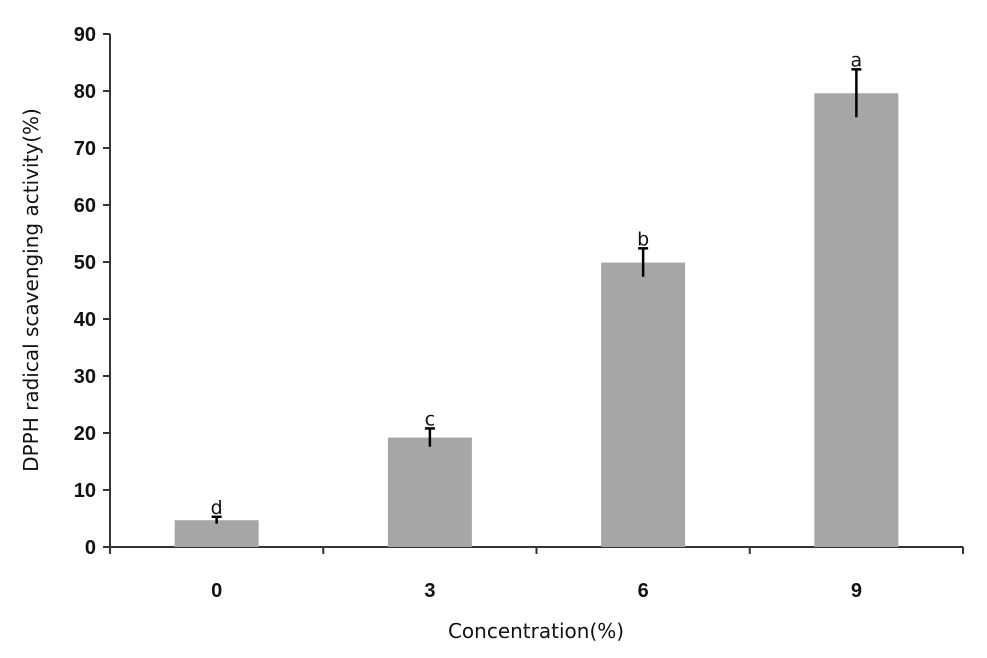 Image resolution: width=987 pixels, height=658 pixels. What do you see at coordinates (92, 291) in the screenshot?
I see `y-axis: 0 10 20 30 40 50 60 70 80 90` at bounding box center [92, 291].